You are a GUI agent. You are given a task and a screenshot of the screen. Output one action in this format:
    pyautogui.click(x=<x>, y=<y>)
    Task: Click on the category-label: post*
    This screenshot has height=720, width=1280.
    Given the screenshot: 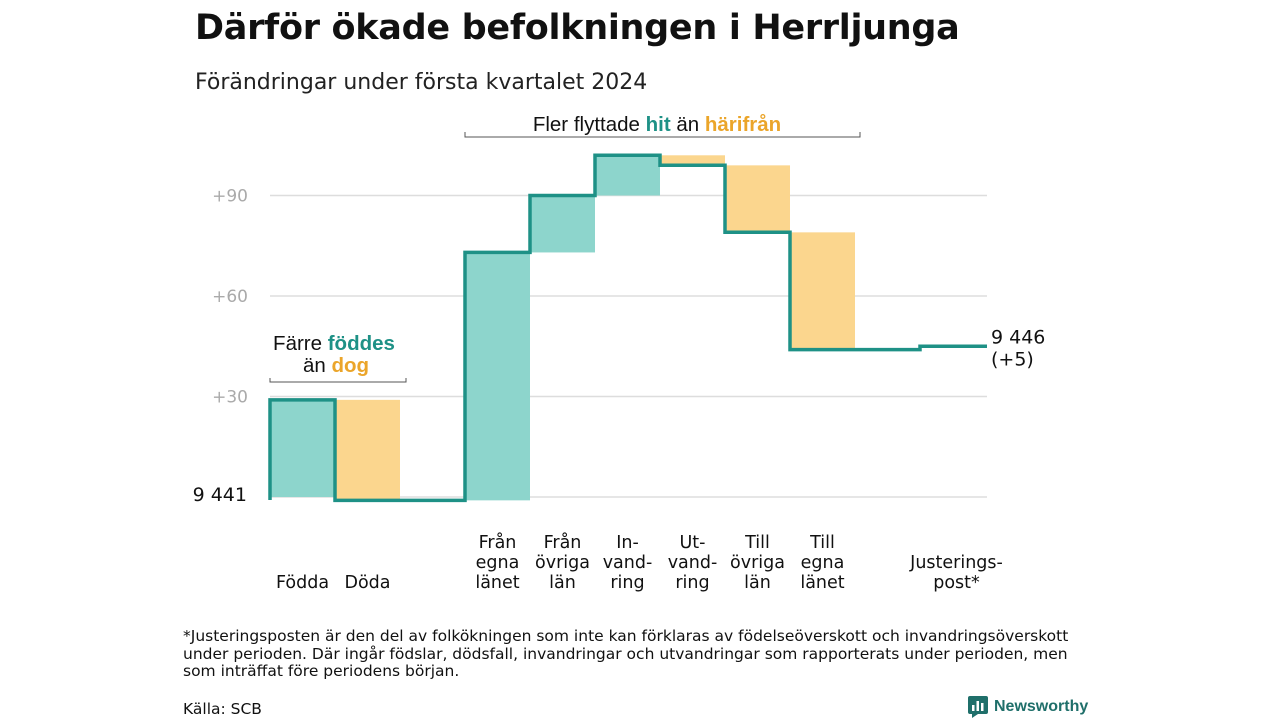 What is the action you would take?
    pyautogui.click(x=956, y=583)
    